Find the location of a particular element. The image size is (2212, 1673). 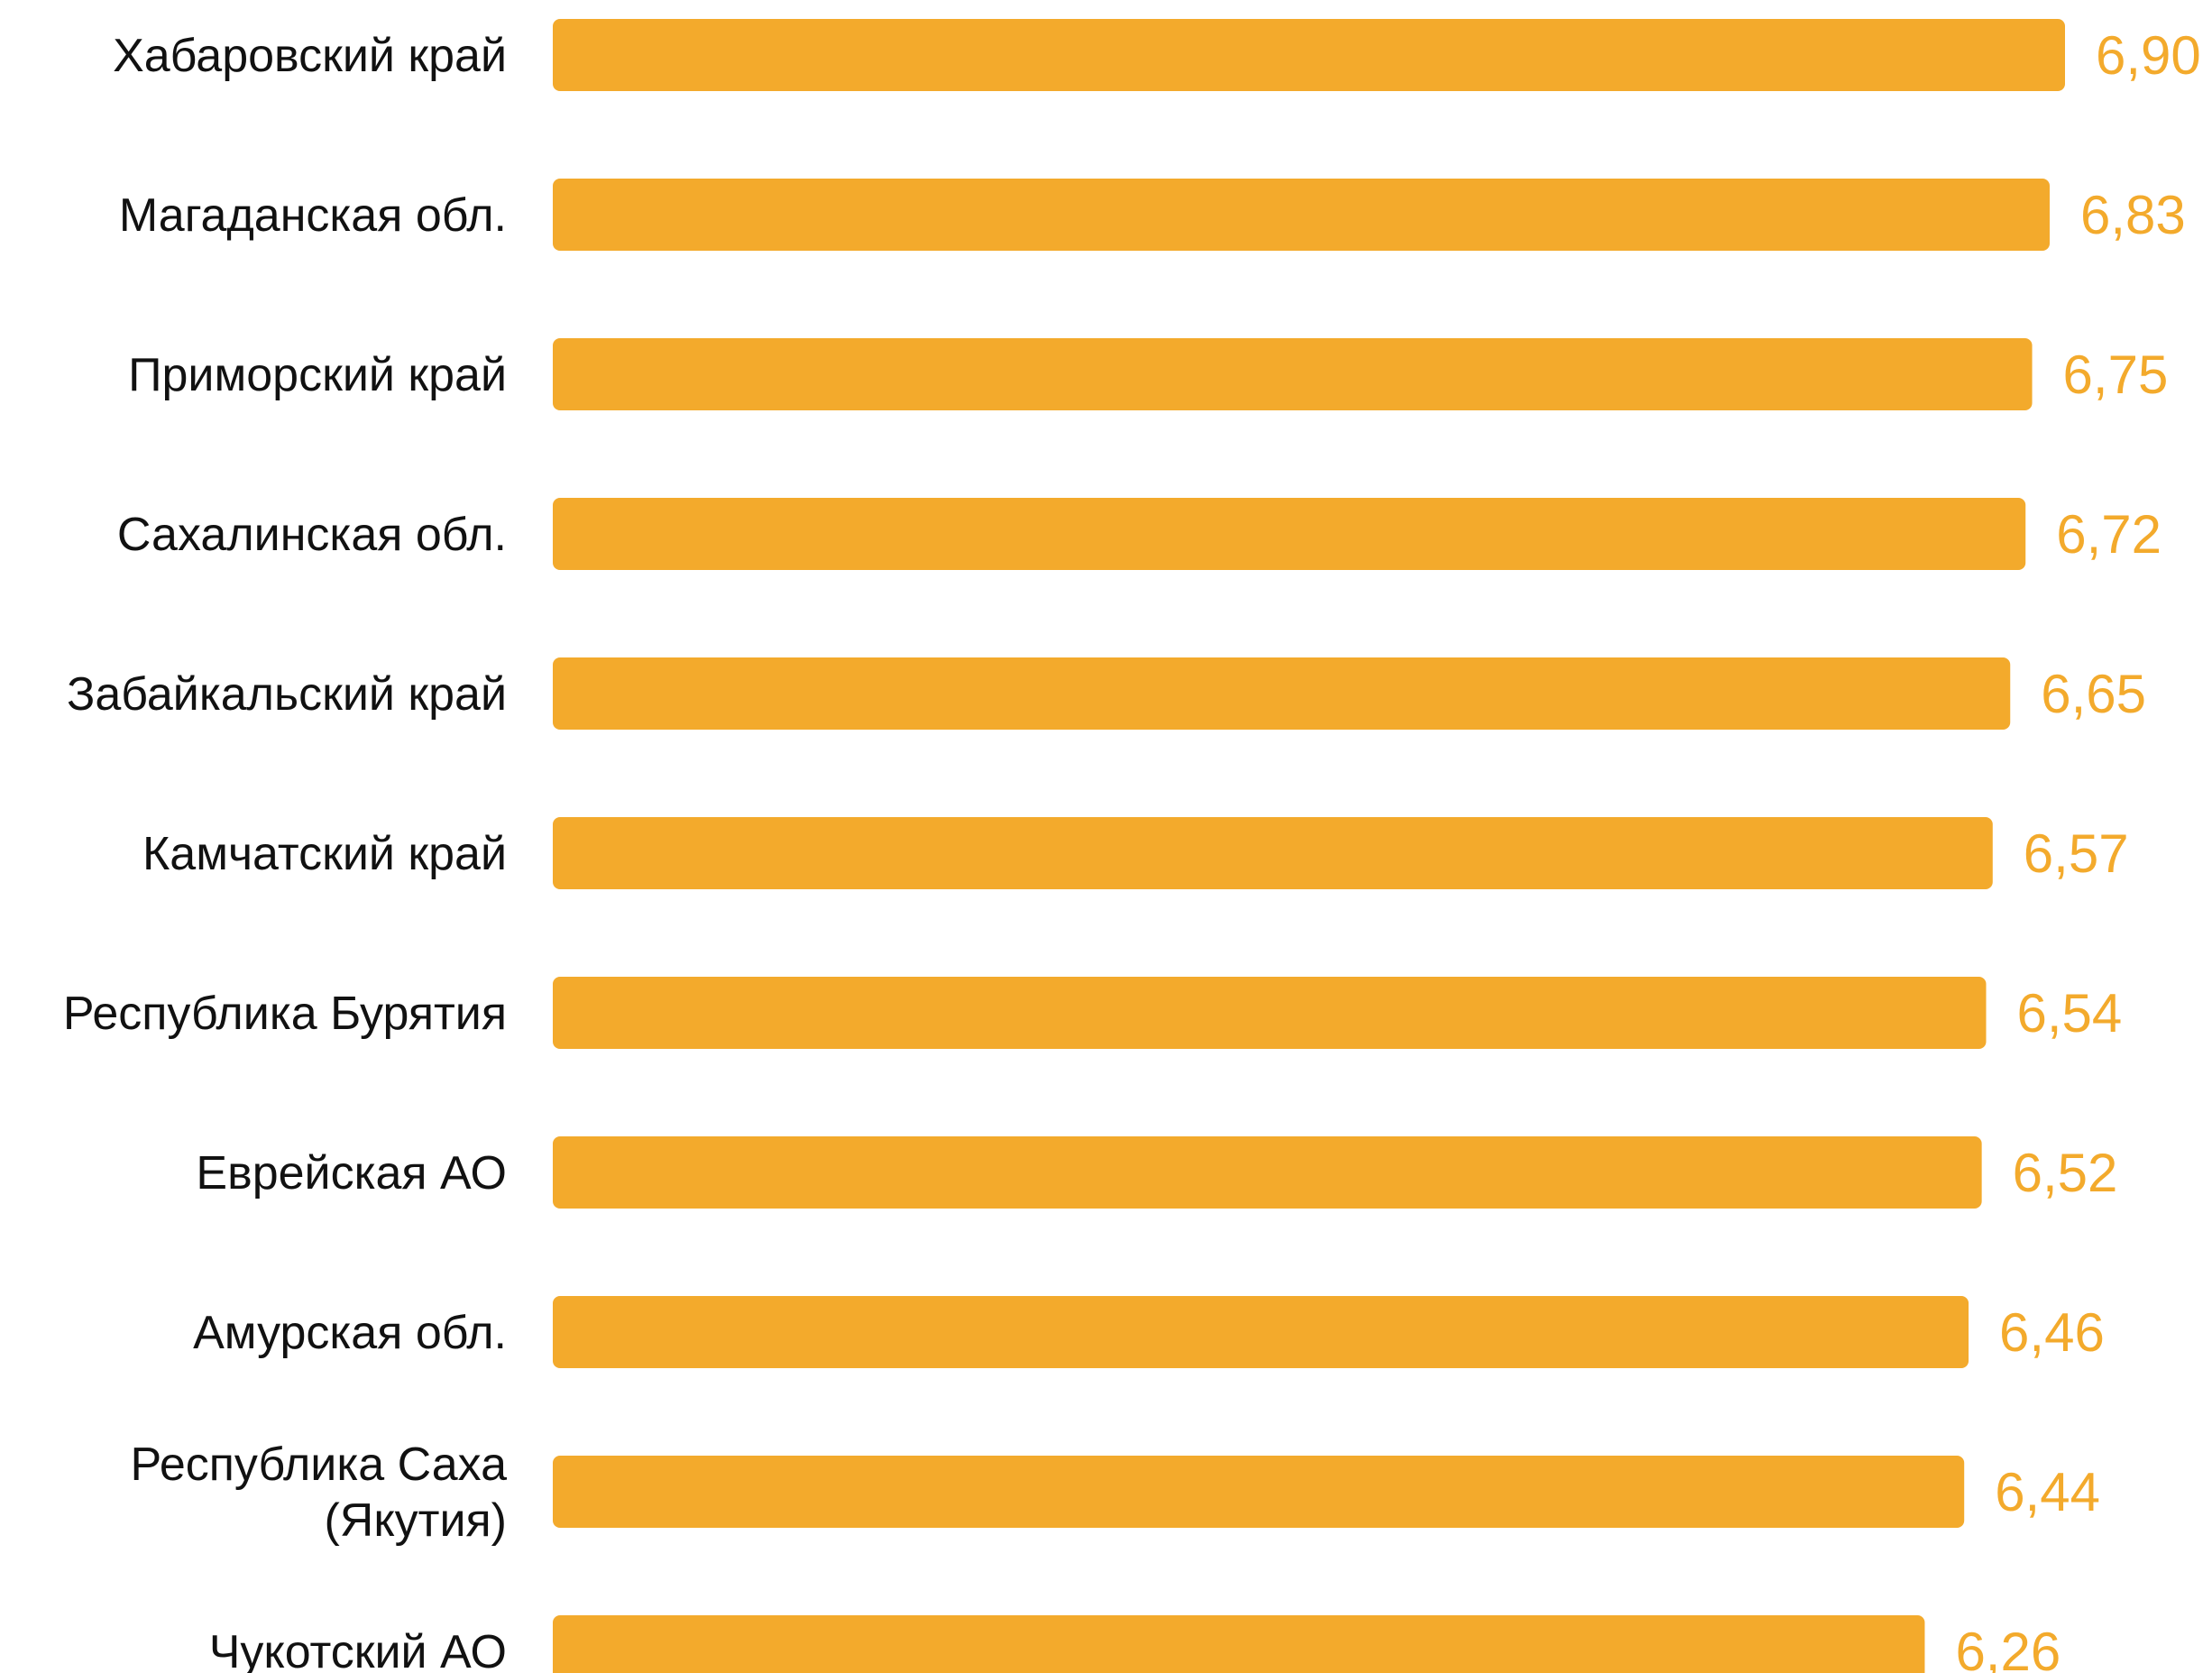

value-label: 6,90 is located at coordinates (2148, 55).